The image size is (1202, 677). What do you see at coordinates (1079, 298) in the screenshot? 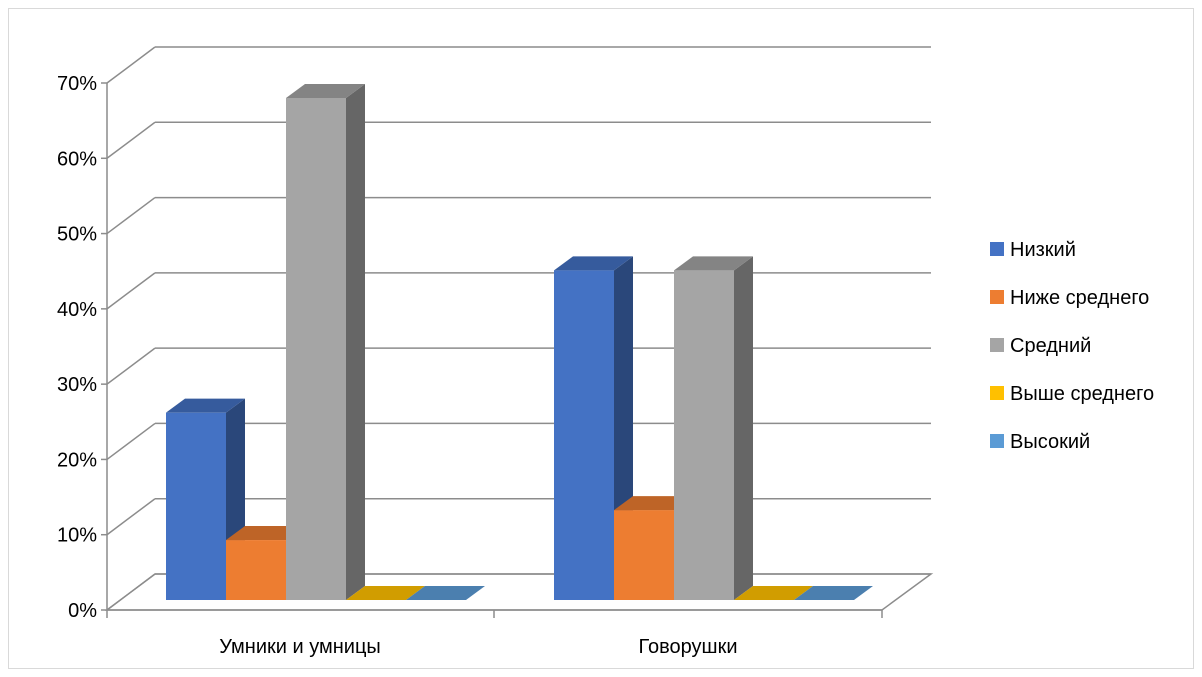
I see `legend-label: Ниже среднего` at bounding box center [1079, 298].